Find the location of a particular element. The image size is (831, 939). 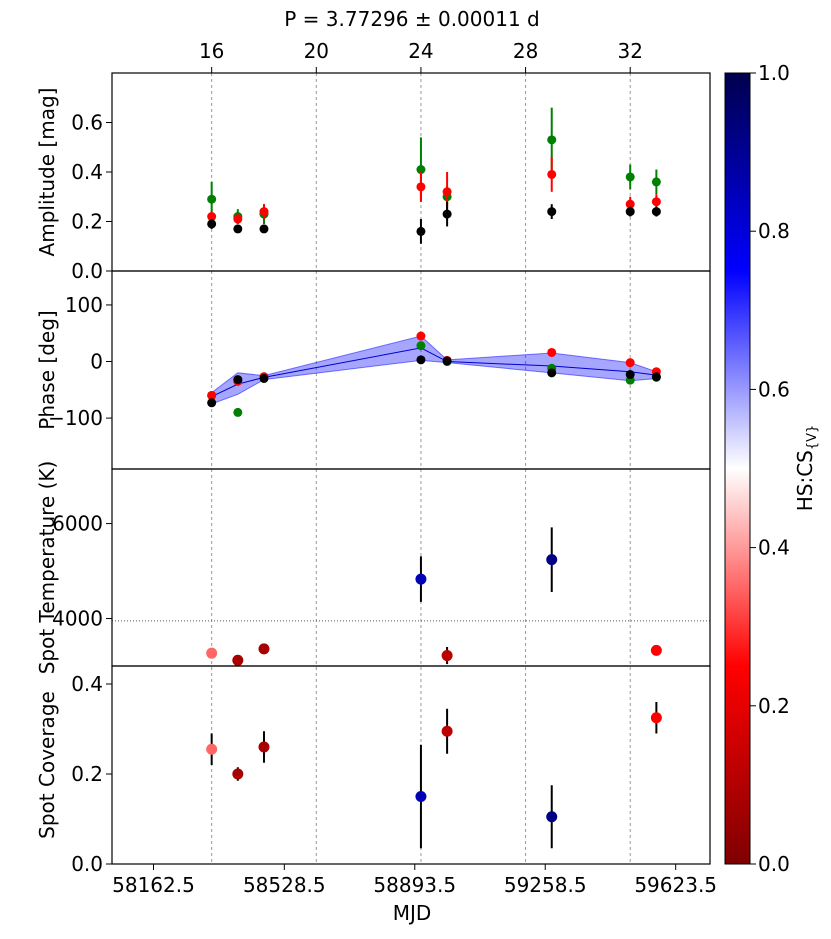

x-axis-label: MJD is located at coordinates (412, 913).